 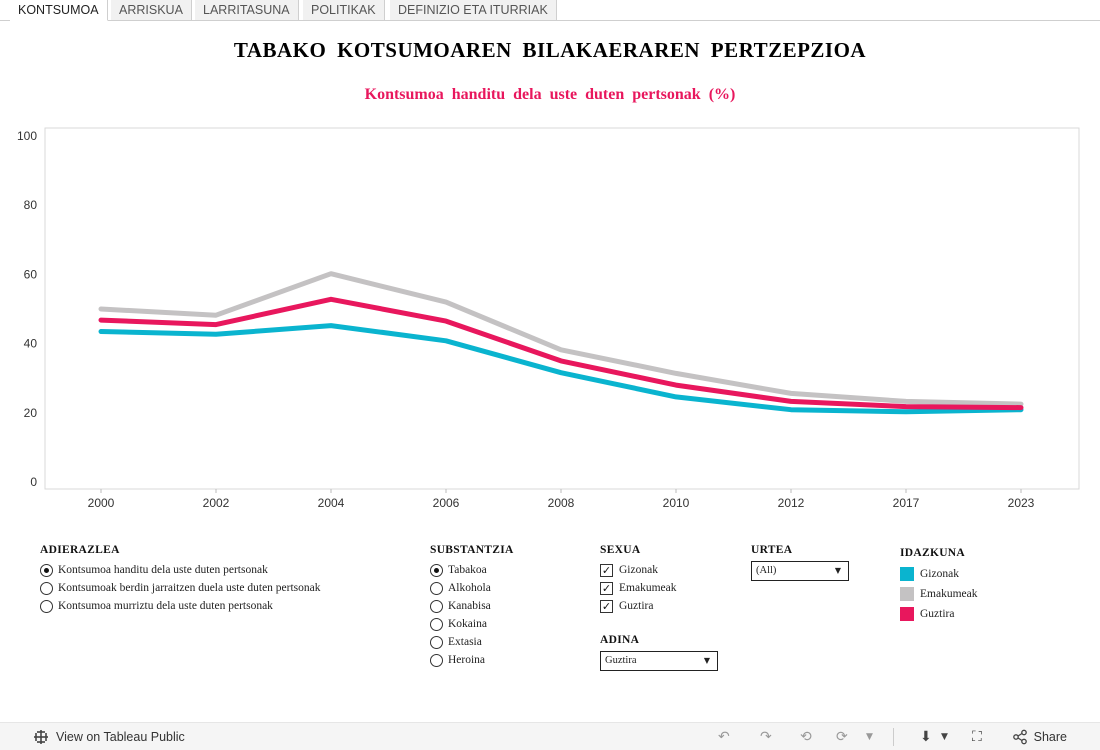 I want to click on adina-dropdown: Guztira ▼, so click(x=659, y=661).